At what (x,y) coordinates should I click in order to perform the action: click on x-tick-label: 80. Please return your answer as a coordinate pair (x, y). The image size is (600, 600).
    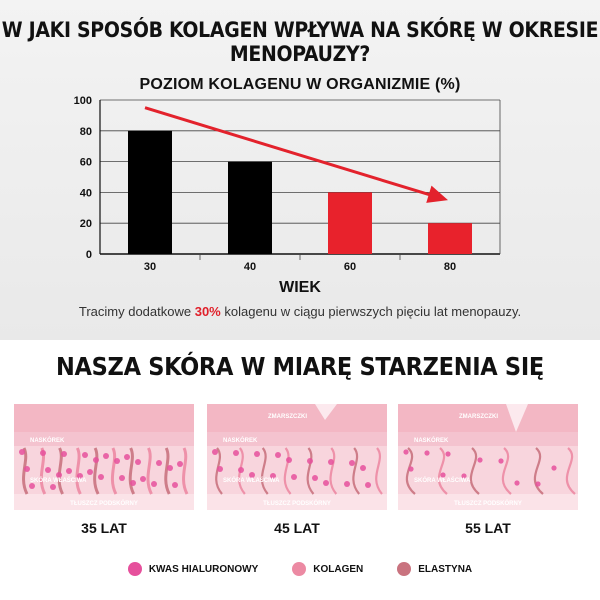
    Looking at the image, I should click on (450, 267).